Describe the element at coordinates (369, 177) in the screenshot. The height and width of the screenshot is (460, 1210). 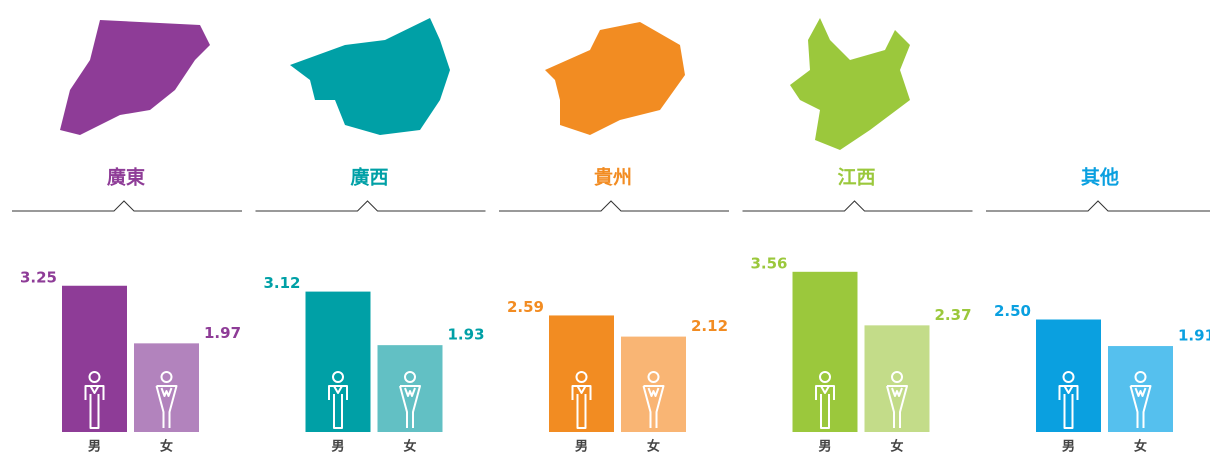
I see `panel-title: 廣西` at that location.